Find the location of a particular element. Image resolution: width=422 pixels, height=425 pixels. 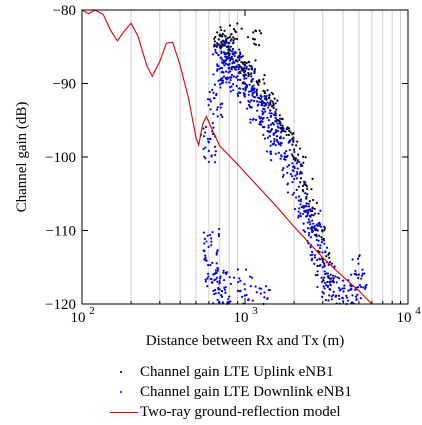

legend-downlink-marker is located at coordinates (128, 392).